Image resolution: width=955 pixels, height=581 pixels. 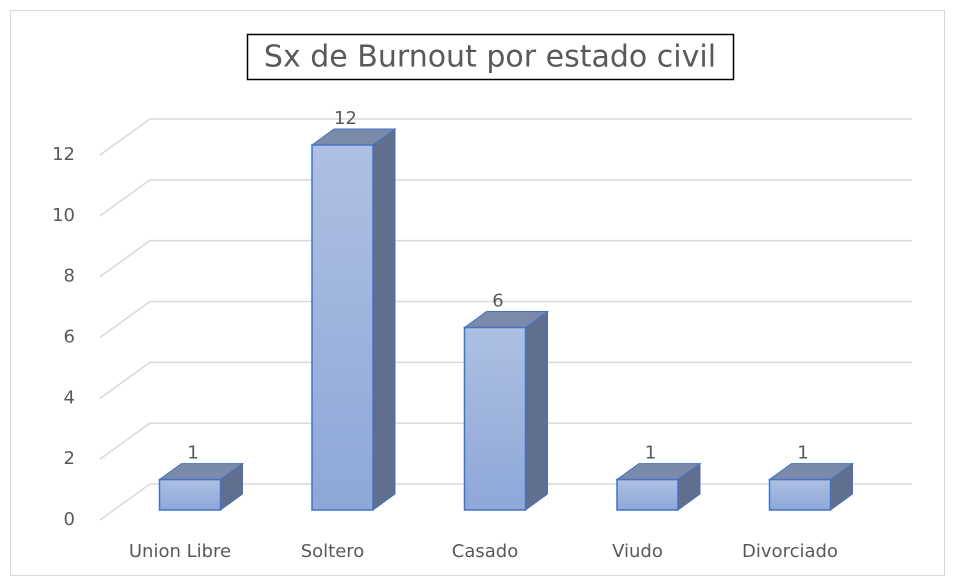 I want to click on title-box, so click(x=490, y=57).